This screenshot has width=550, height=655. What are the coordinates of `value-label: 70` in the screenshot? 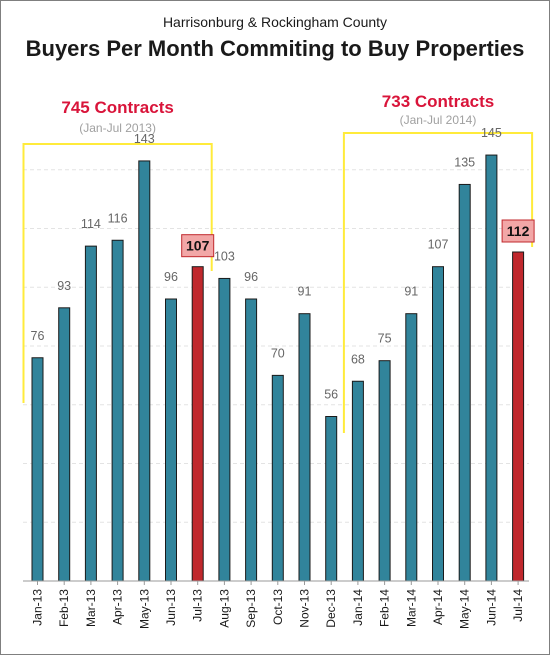 It's located at (278, 353).